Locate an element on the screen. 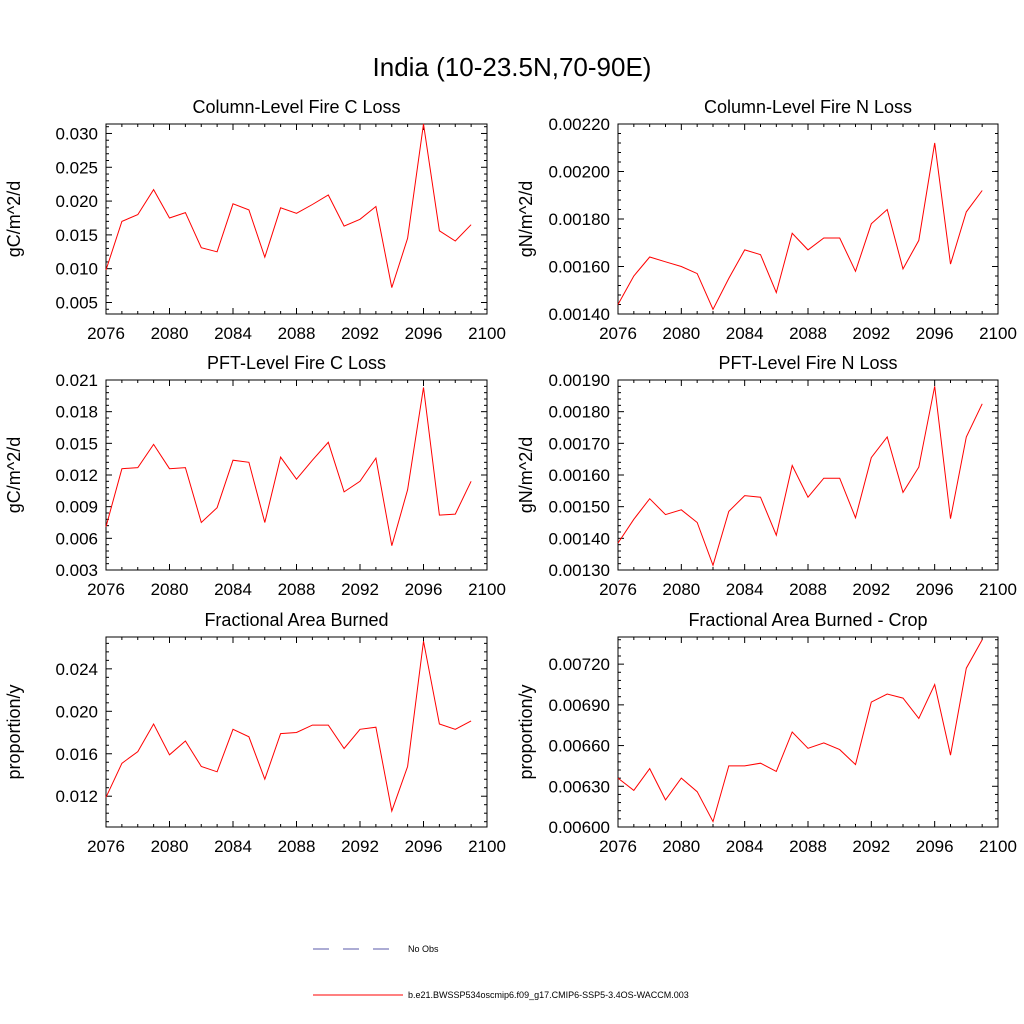 This screenshot has width=1024, height=1024. y-tick-label: 0.021 is located at coordinates (76, 380).